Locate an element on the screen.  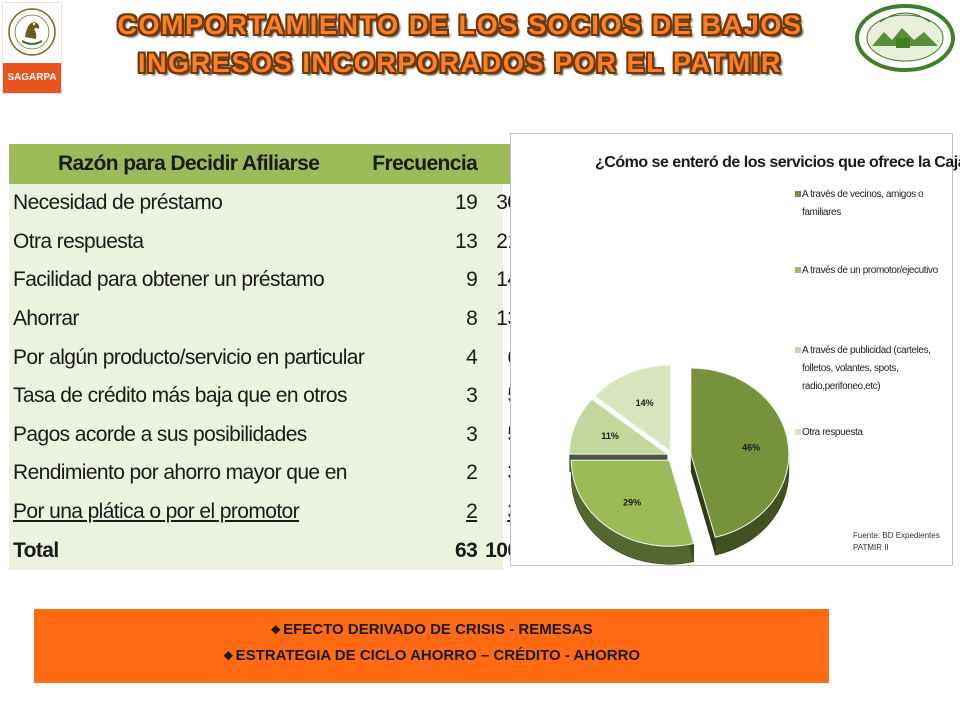
table-row: Ahorrar 8 13% is located at coordinates (274, 319).